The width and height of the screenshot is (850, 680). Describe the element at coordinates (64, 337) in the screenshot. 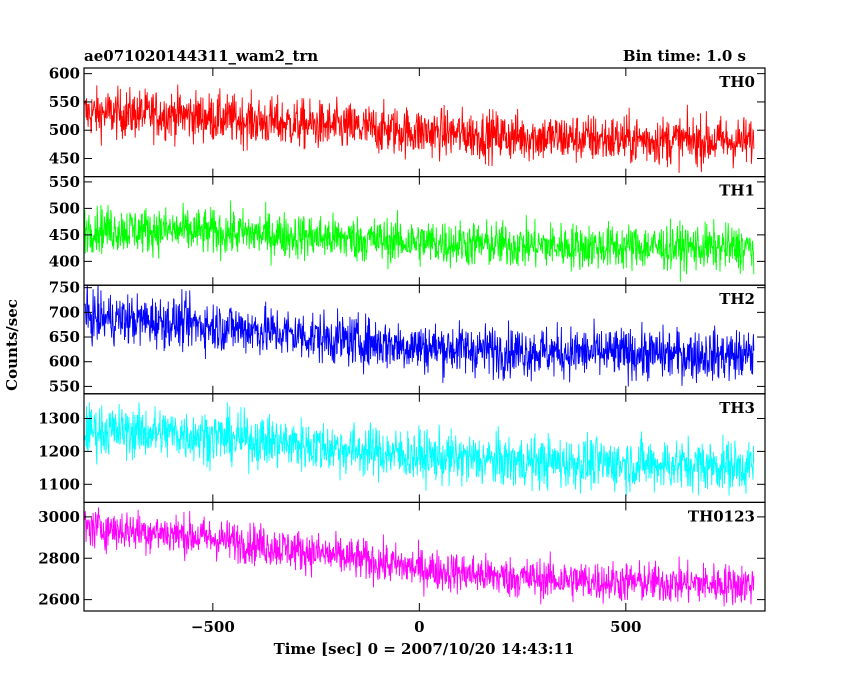

I see `y-tick-label: 650` at that location.